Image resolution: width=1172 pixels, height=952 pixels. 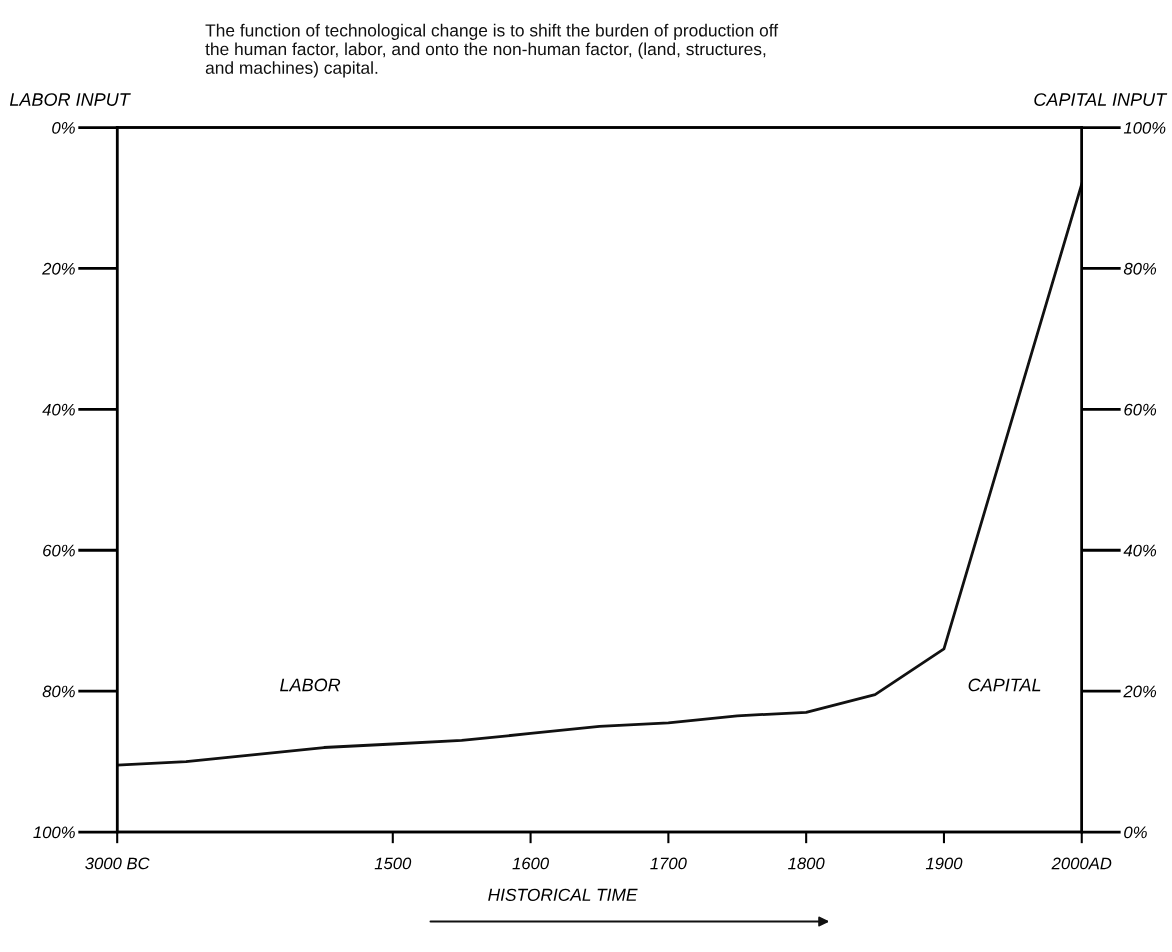 I want to click on y2-tick-label: 0%, so click(x=1135, y=832).